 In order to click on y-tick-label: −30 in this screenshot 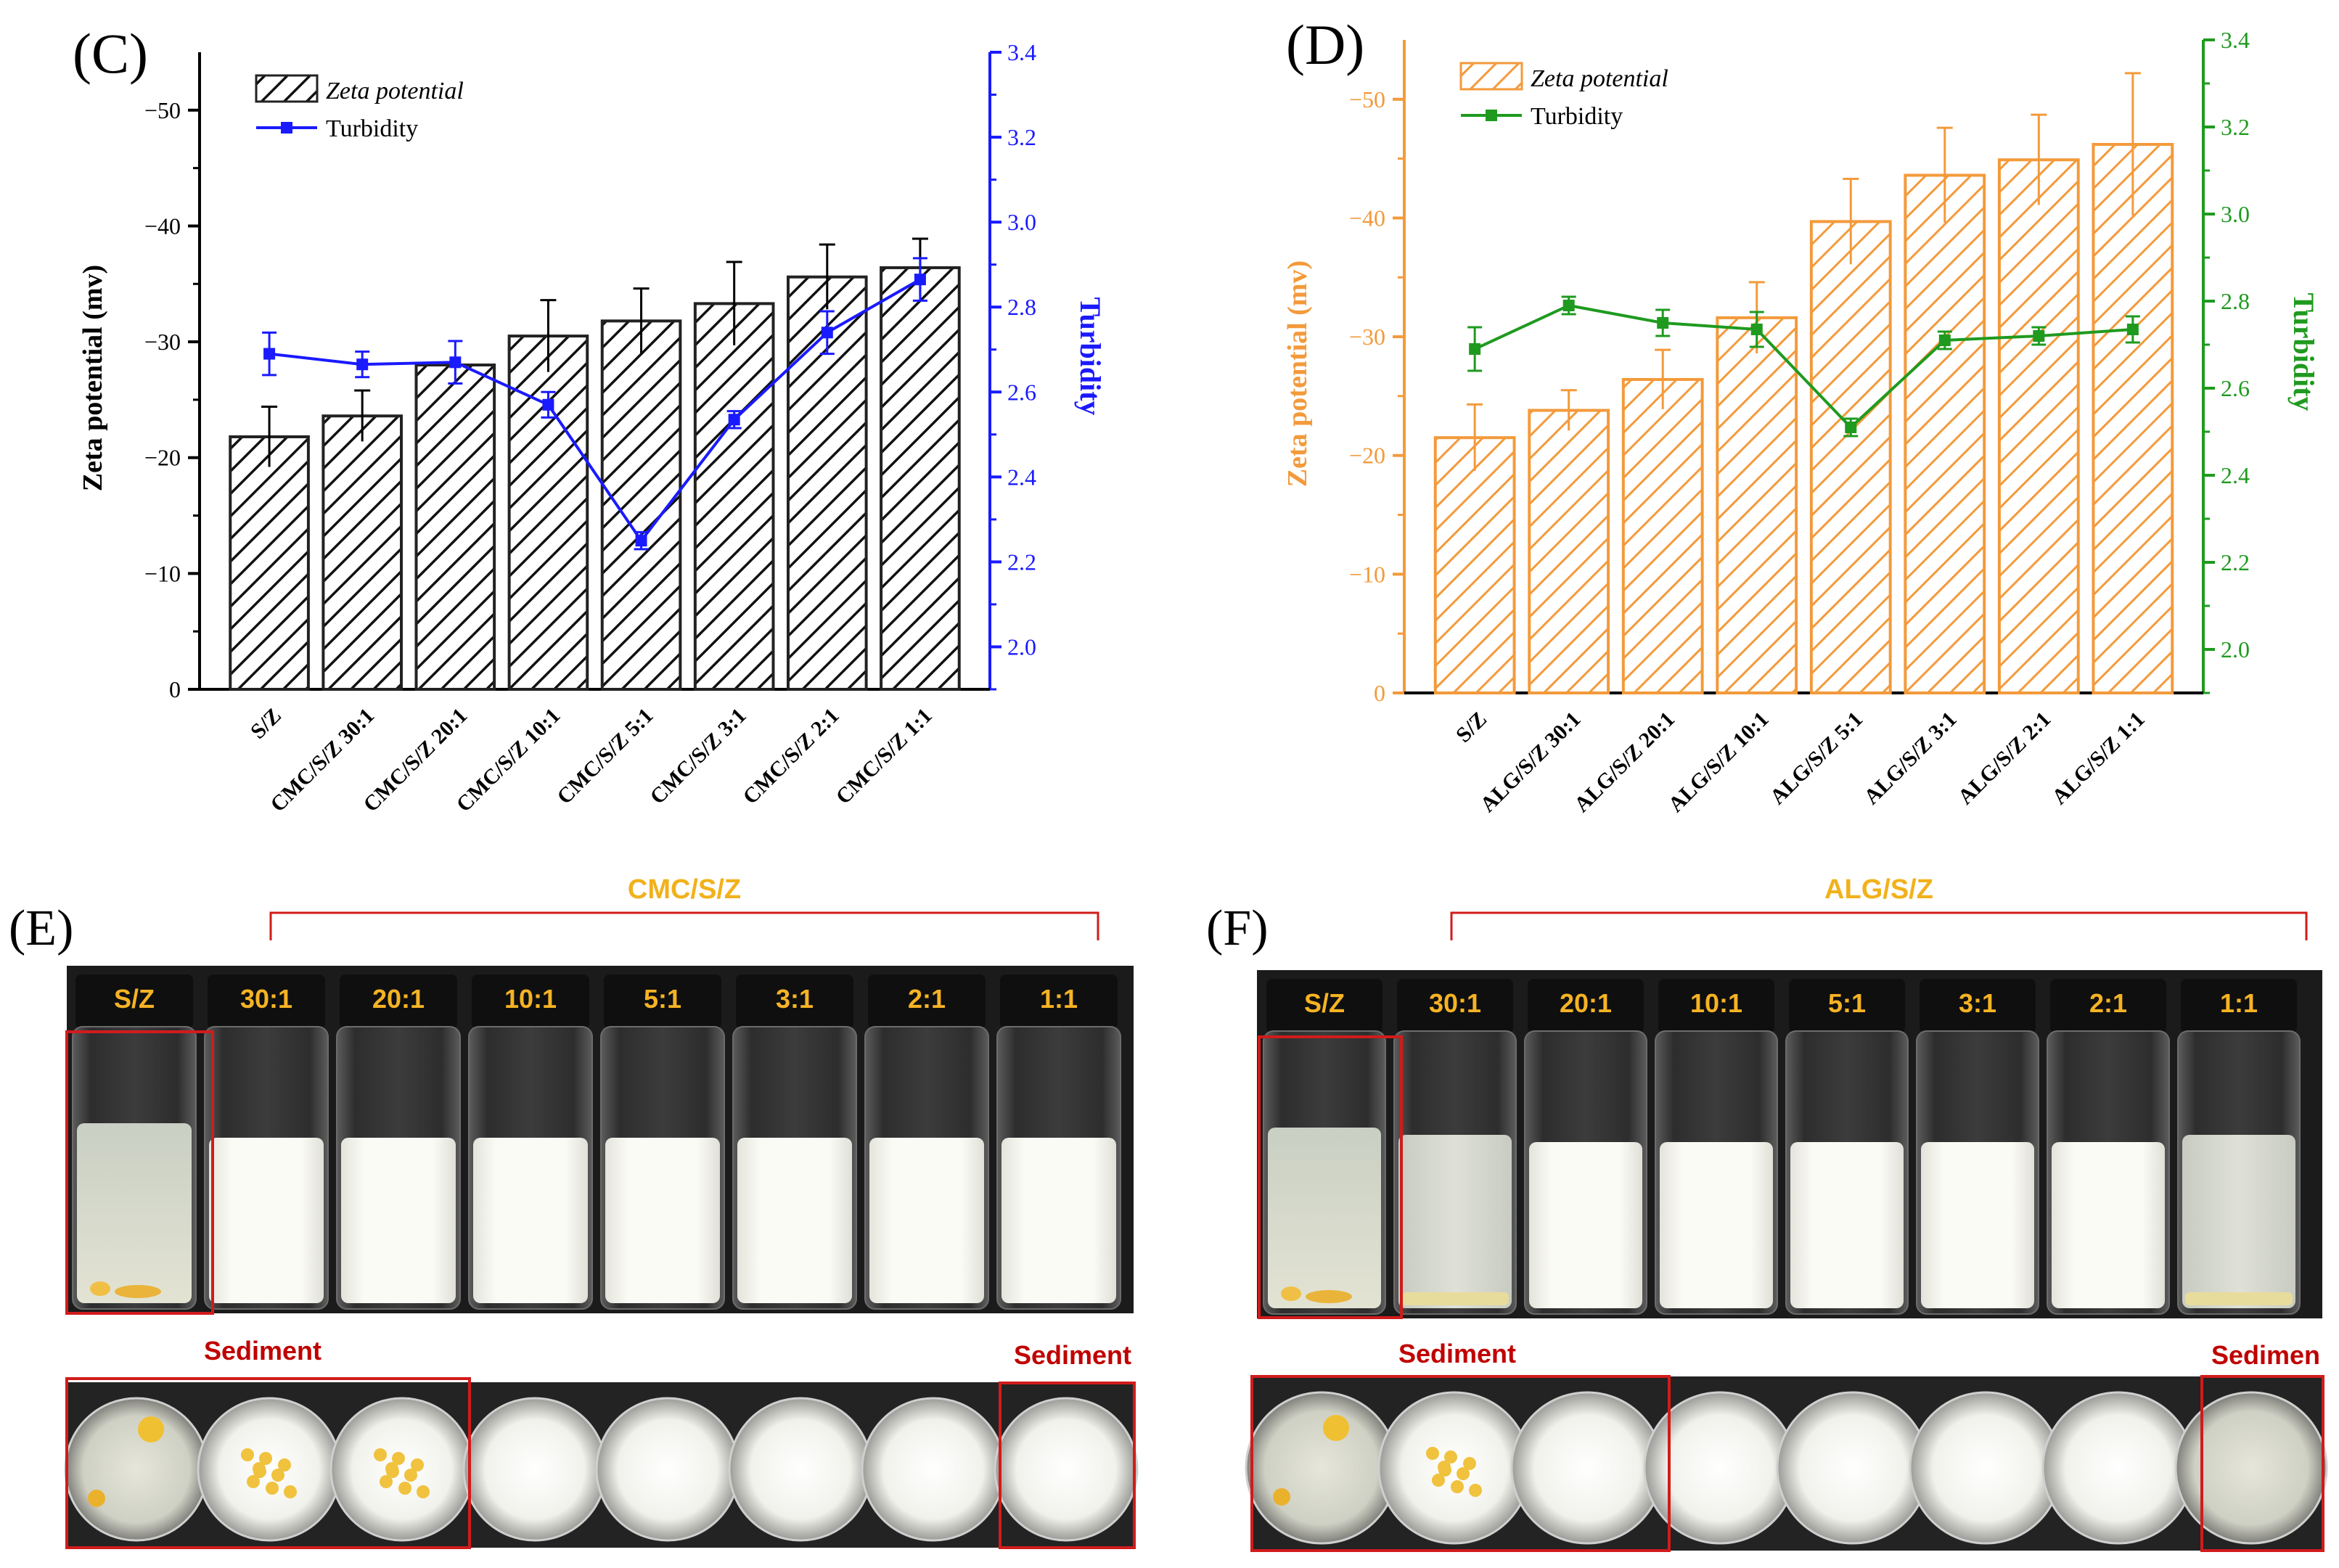, I will do `click(1367, 337)`.